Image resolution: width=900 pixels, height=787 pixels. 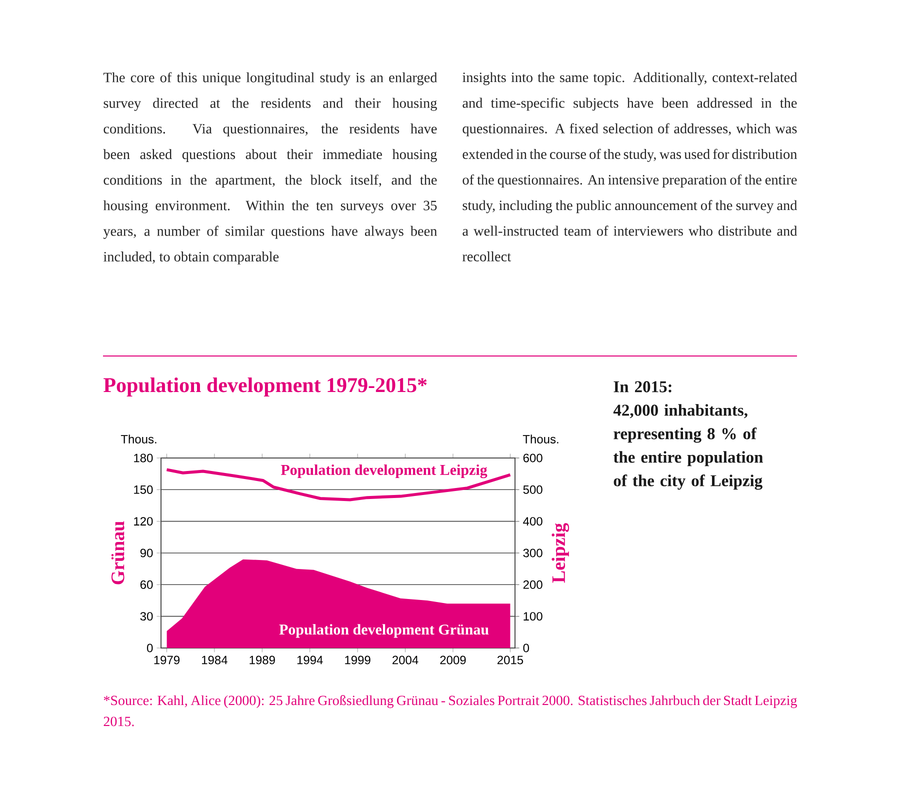 I want to click on series-label: Population development Grünau, so click(x=384, y=631).